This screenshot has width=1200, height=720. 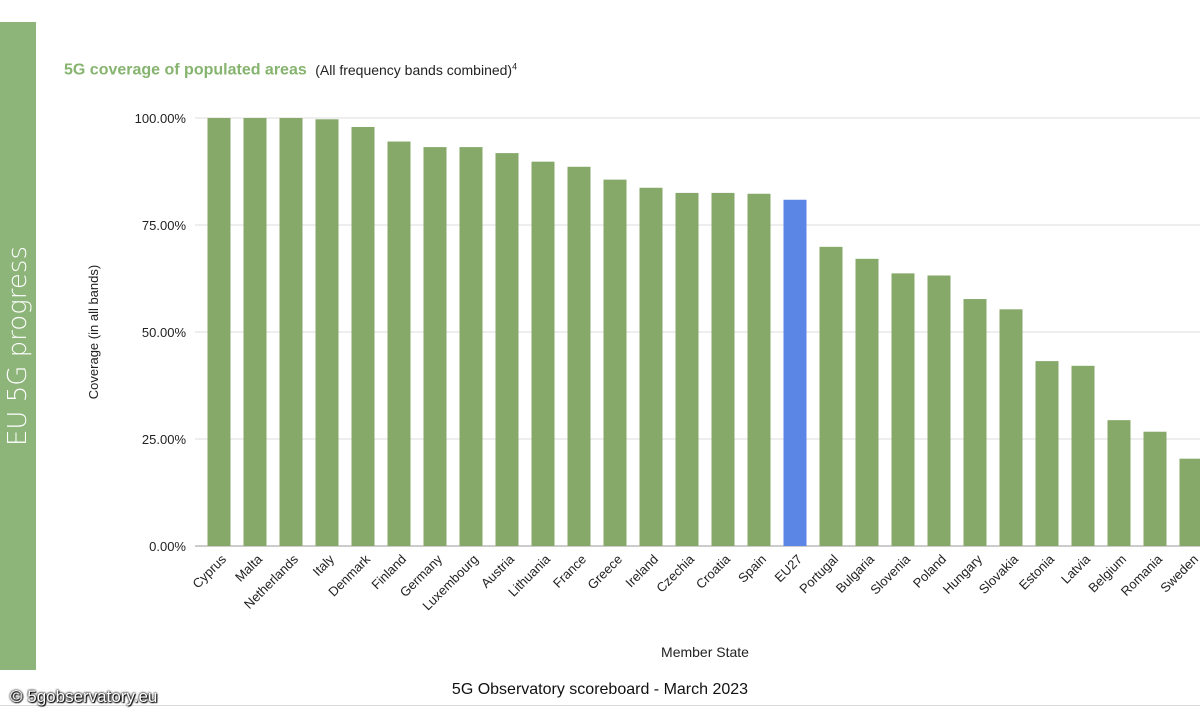 What do you see at coordinates (327, 332) in the screenshot?
I see `bar-italy` at bounding box center [327, 332].